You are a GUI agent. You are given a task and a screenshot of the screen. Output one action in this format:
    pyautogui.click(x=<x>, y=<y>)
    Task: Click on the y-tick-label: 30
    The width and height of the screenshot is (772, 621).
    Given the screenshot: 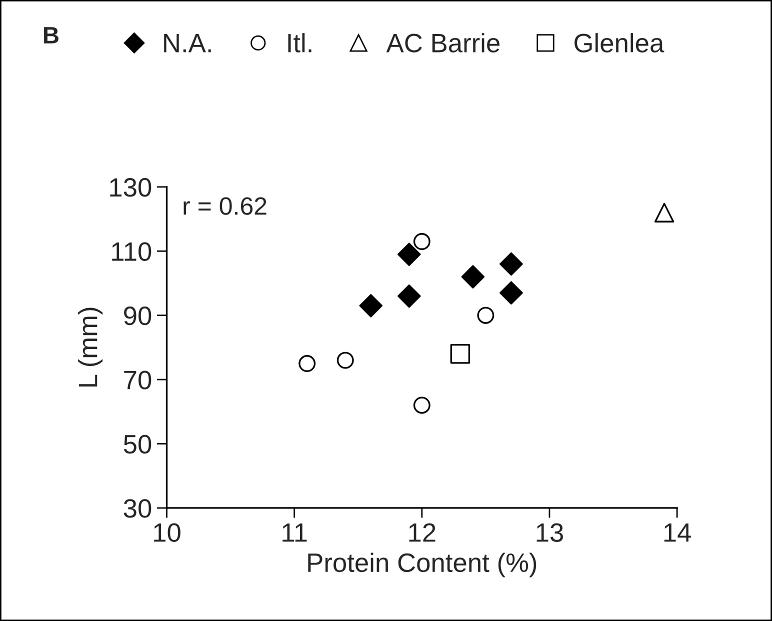 What is the action you would take?
    pyautogui.click(x=138, y=508)
    